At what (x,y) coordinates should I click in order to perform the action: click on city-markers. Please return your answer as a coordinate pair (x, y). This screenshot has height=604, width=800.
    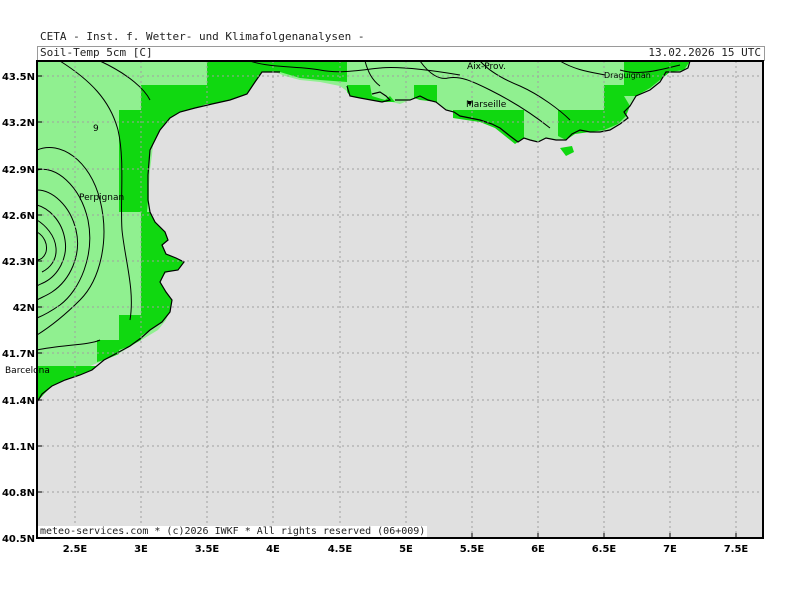
    Looking at the image, I should click on (469, 102).